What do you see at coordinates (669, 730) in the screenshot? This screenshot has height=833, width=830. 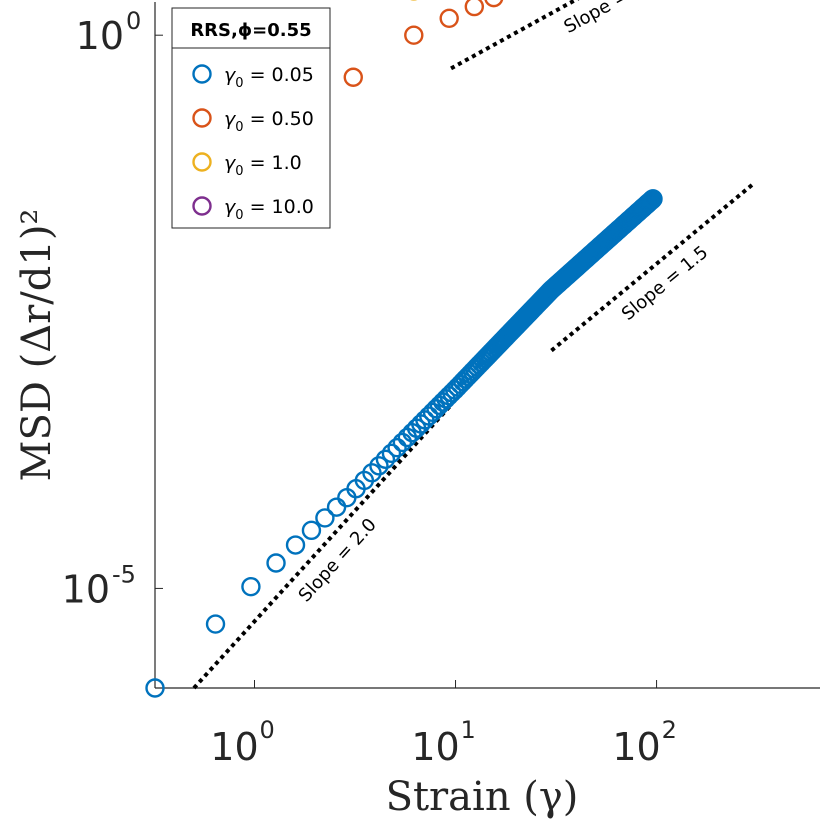 I see `x-tick-exponent: 2` at bounding box center [669, 730].